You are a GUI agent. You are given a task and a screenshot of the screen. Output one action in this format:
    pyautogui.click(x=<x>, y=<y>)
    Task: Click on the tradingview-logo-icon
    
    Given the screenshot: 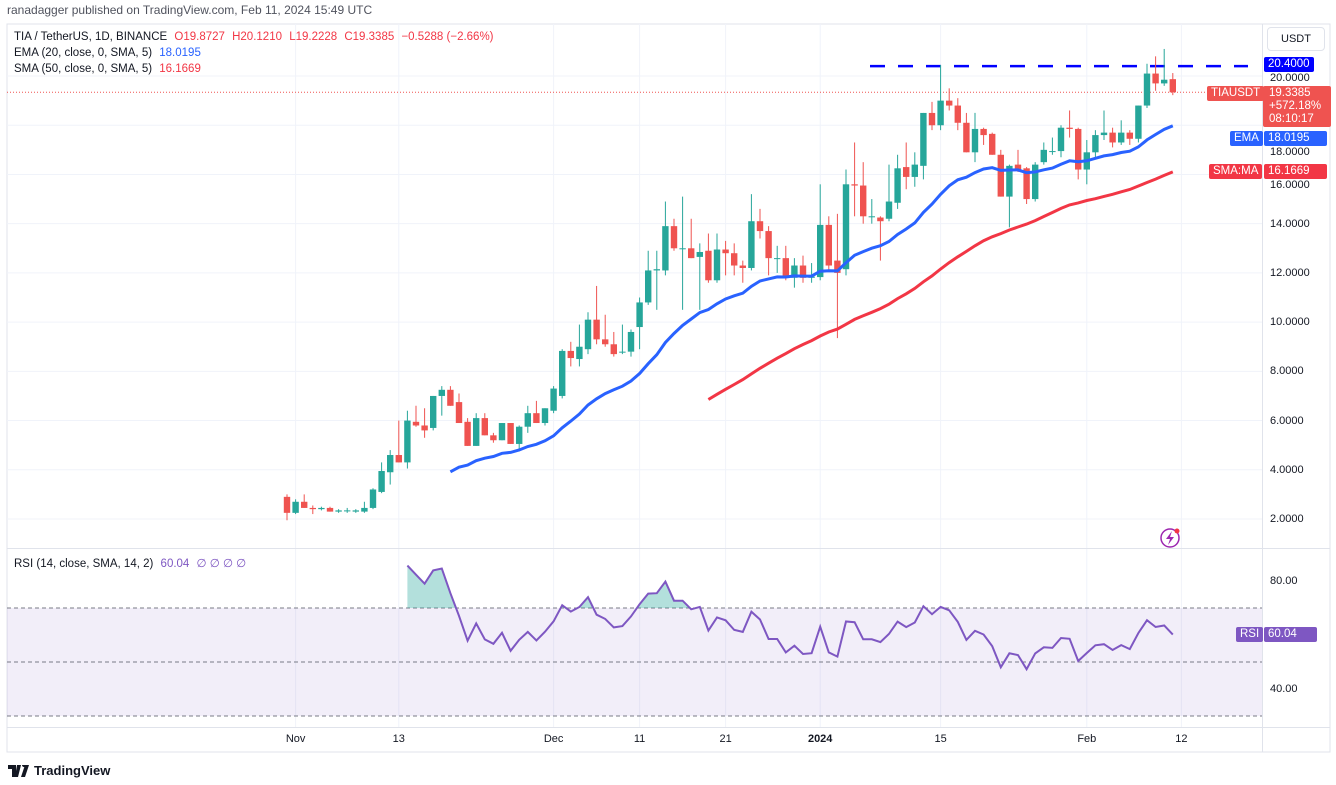 What is the action you would take?
    pyautogui.click(x=18, y=770)
    